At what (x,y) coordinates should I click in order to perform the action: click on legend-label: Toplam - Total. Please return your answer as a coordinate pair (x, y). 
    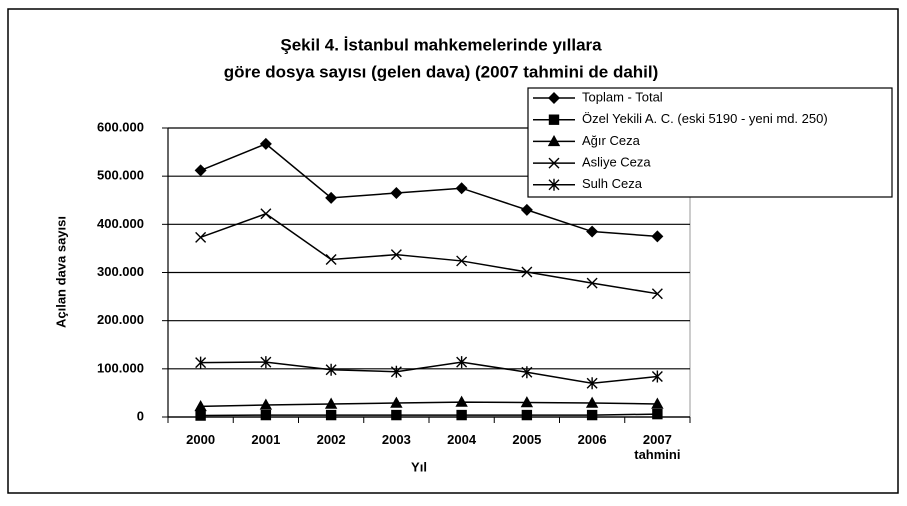
    Looking at the image, I should click on (622, 96).